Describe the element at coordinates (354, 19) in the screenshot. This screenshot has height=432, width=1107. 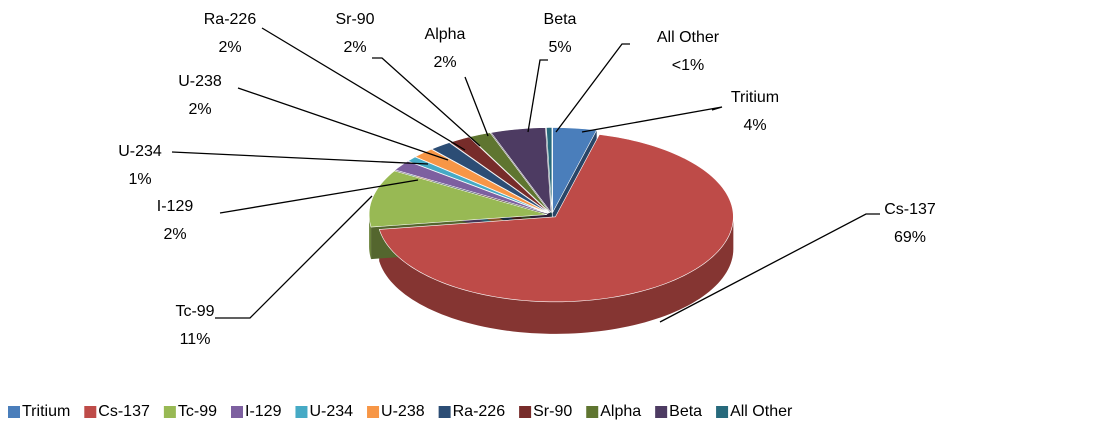
I see `data-label-name: Sr-90` at that location.